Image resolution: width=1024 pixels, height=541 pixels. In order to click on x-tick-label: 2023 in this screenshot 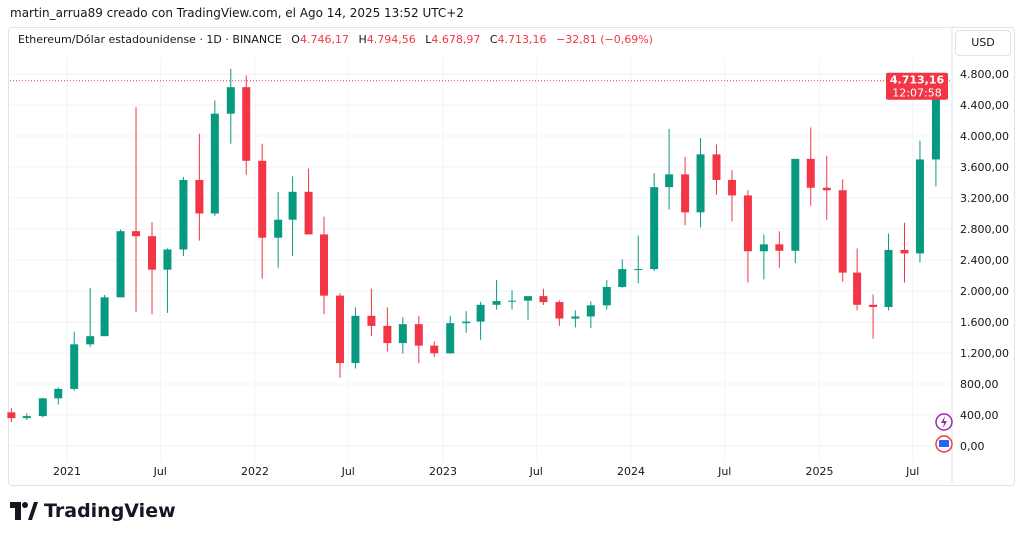, I will do `click(443, 471)`.